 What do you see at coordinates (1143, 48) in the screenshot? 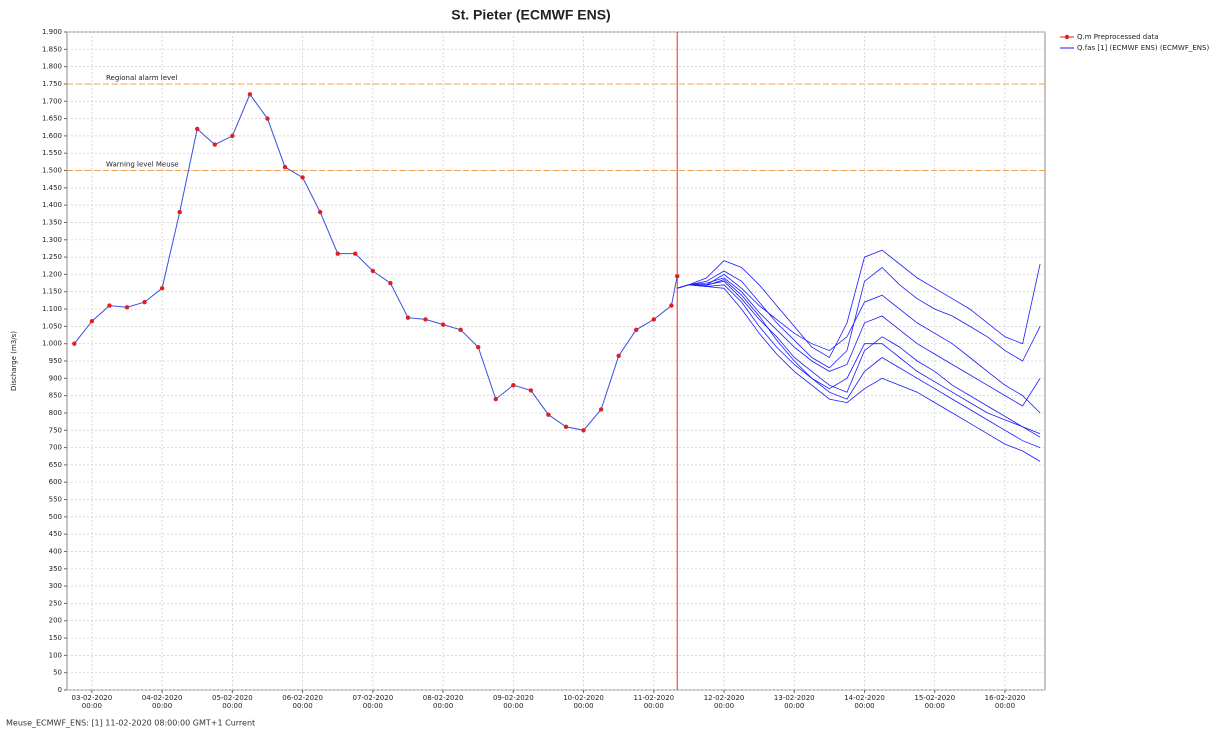
I see `legend-label: Q.fas [1] (ECMWF ENS) (ECMWF_ENS)` at bounding box center [1143, 48].